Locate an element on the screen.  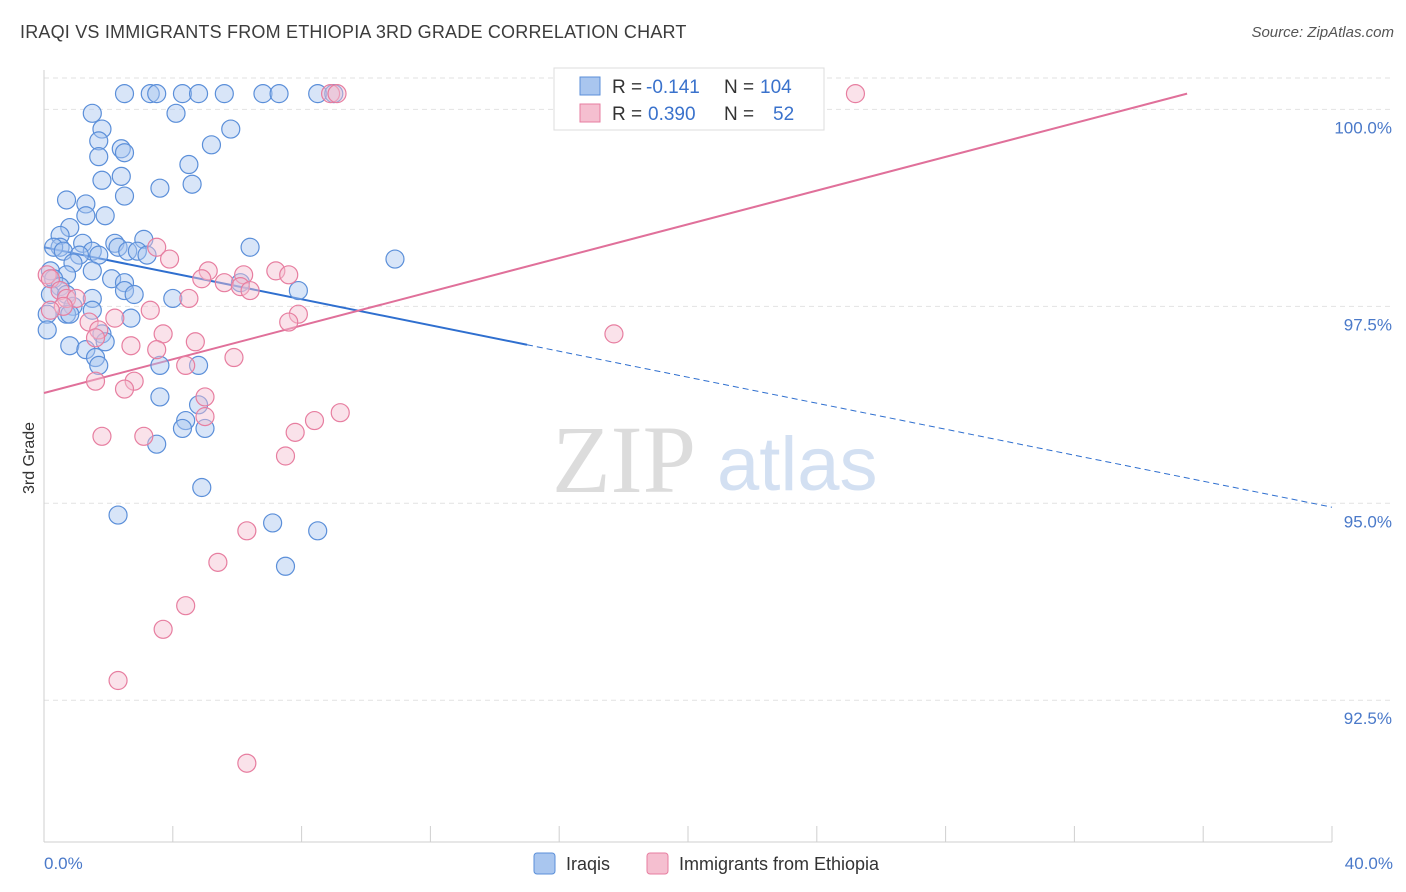
x-tick-labels: 0.0% 40.0% is located at coordinates (718, 863).